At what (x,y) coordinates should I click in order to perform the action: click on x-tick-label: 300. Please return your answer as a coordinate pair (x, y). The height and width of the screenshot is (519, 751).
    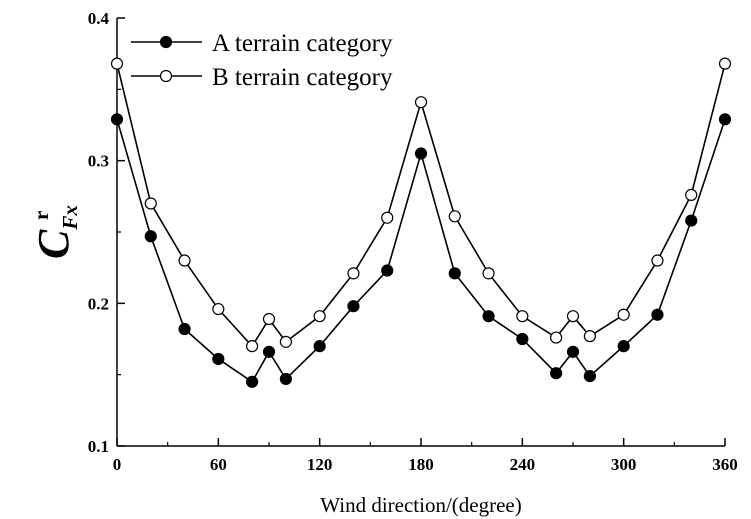
    Looking at the image, I should click on (624, 464).